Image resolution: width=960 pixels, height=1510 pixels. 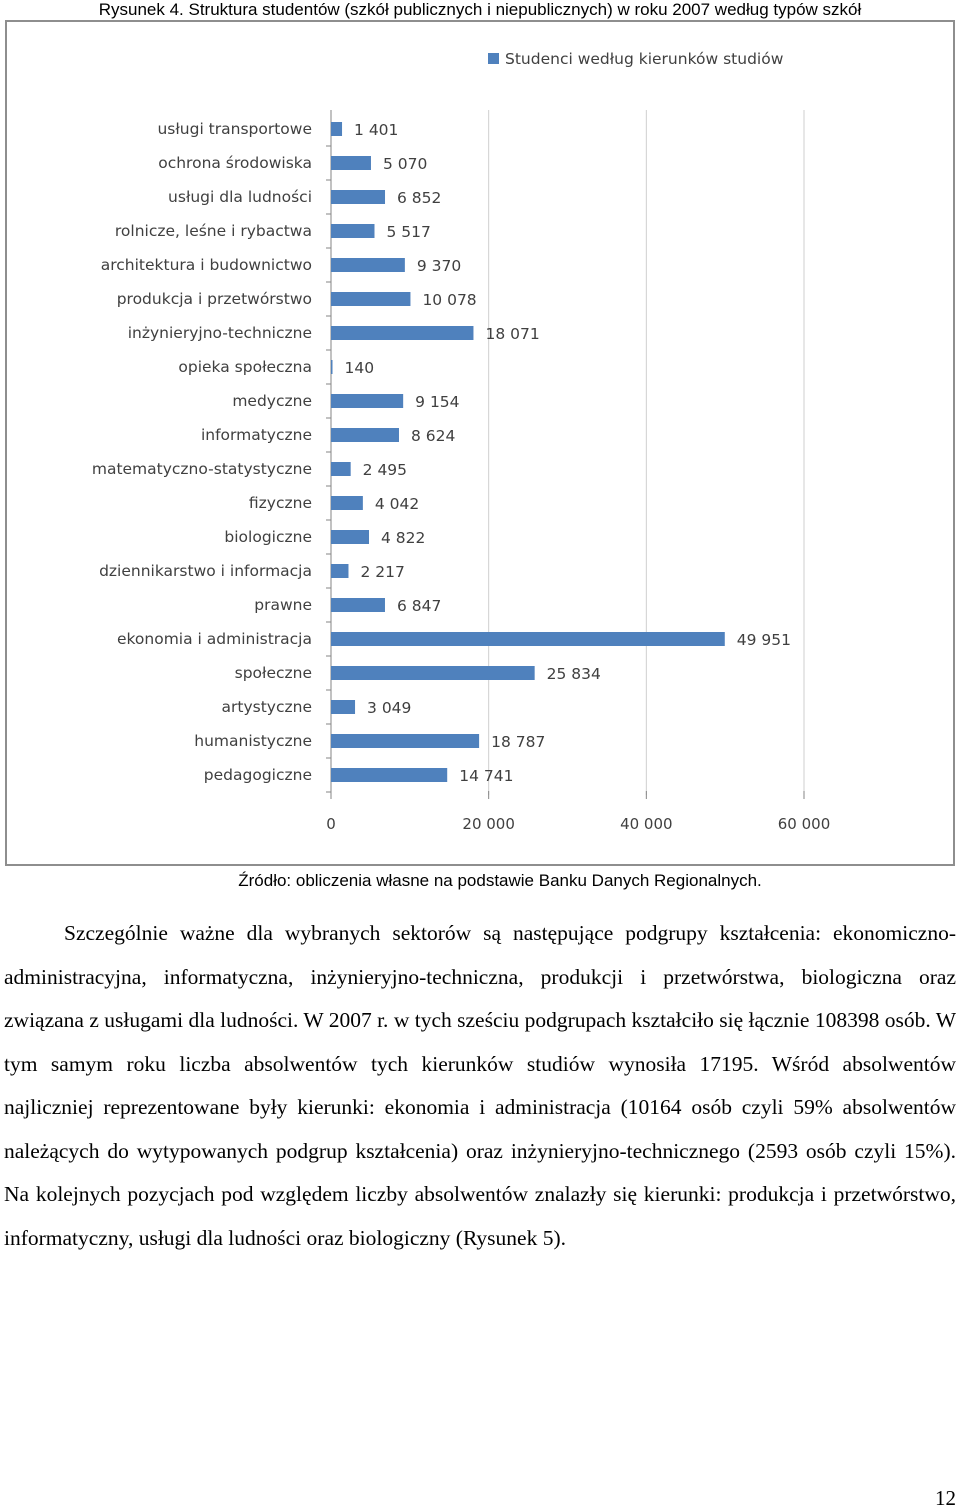 What do you see at coordinates (408, 232) in the screenshot?
I see `data-label: 5 517` at bounding box center [408, 232].